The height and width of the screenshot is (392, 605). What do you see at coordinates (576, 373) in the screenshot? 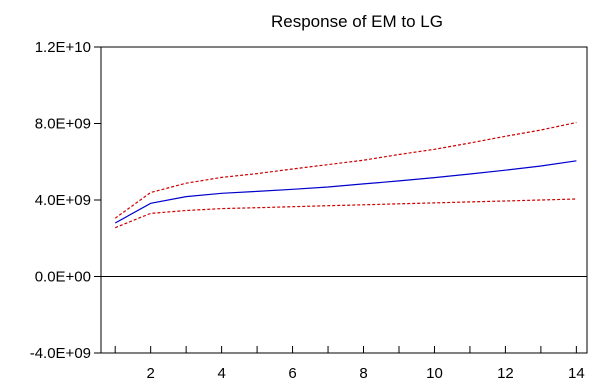
I see `x-tick-label: 14` at bounding box center [576, 373].